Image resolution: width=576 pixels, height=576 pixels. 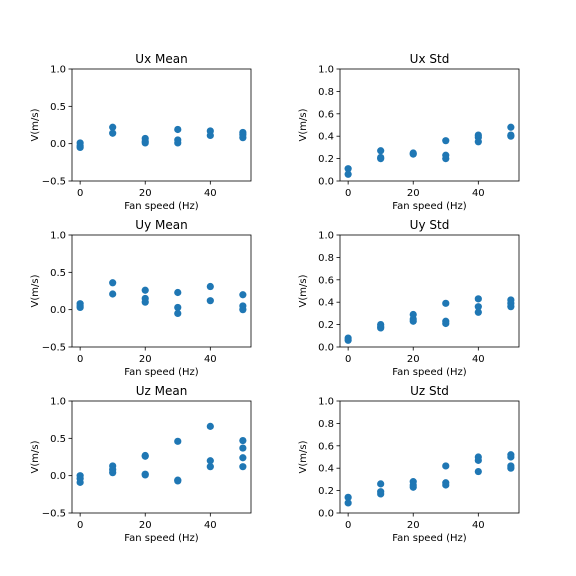 I want to click on subplot-title: Ux Mean, so click(x=161, y=59).